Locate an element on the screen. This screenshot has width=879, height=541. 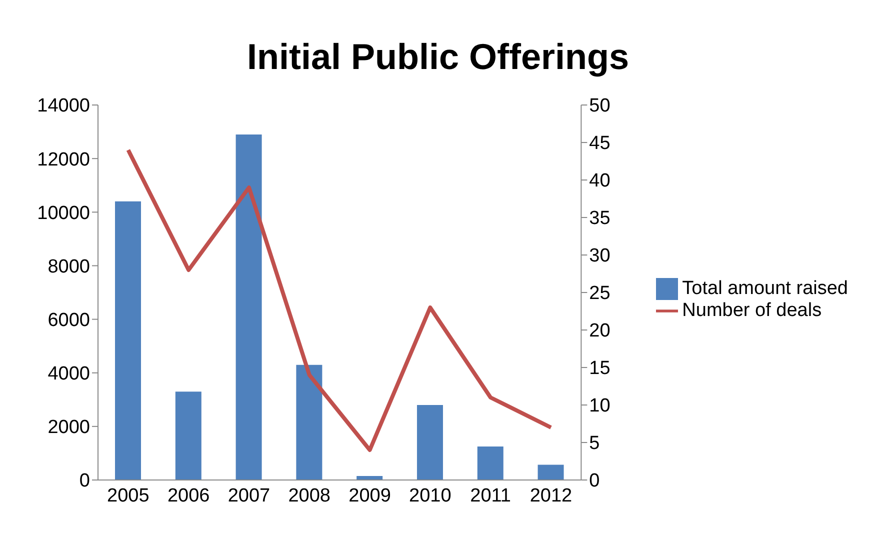
y2-tick-label: 50 is located at coordinates (599, 106).